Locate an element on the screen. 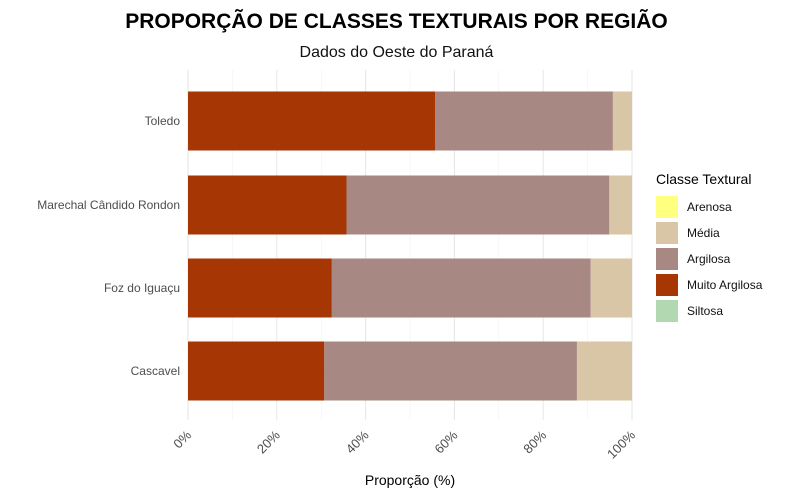 Image resolution: width=793 pixels, height=497 pixels. legend-label: Arenosa is located at coordinates (709, 207).